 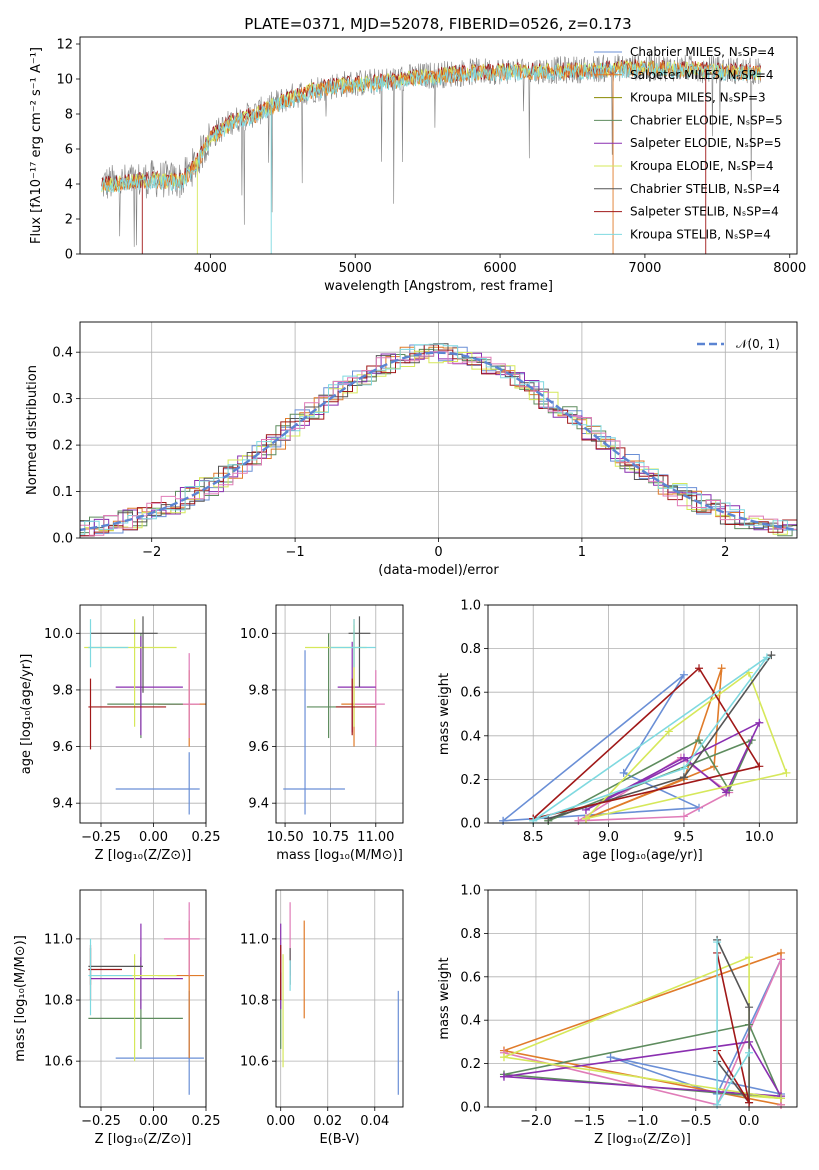 I want to click on x-tick-label: 0, so click(x=438, y=552).